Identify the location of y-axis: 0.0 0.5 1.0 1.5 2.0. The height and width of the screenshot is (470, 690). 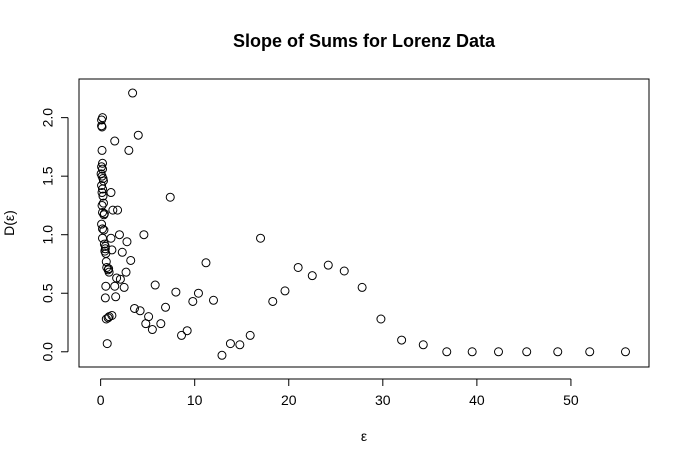
(54, 235).